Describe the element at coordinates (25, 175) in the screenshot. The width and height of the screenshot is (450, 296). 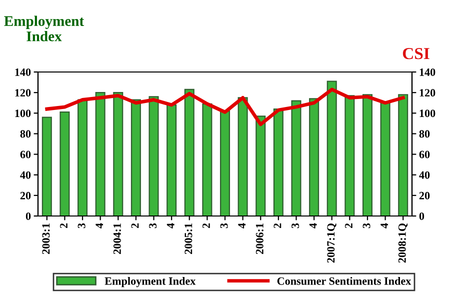
I see `y-tick-label: 40` at that location.